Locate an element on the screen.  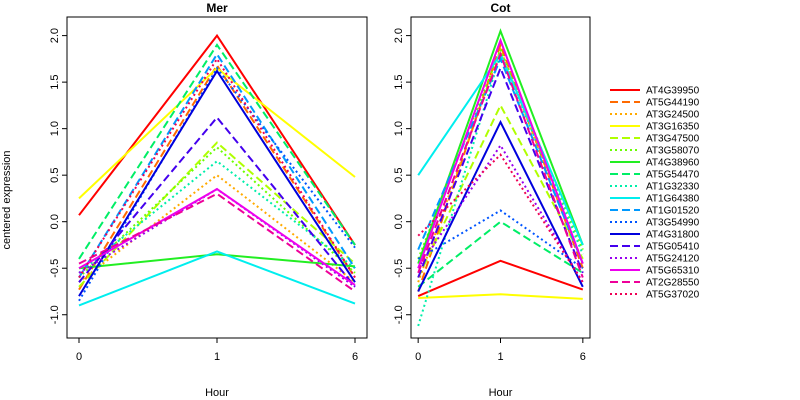
legend-label: AT5G05410 is located at coordinates (673, 247).